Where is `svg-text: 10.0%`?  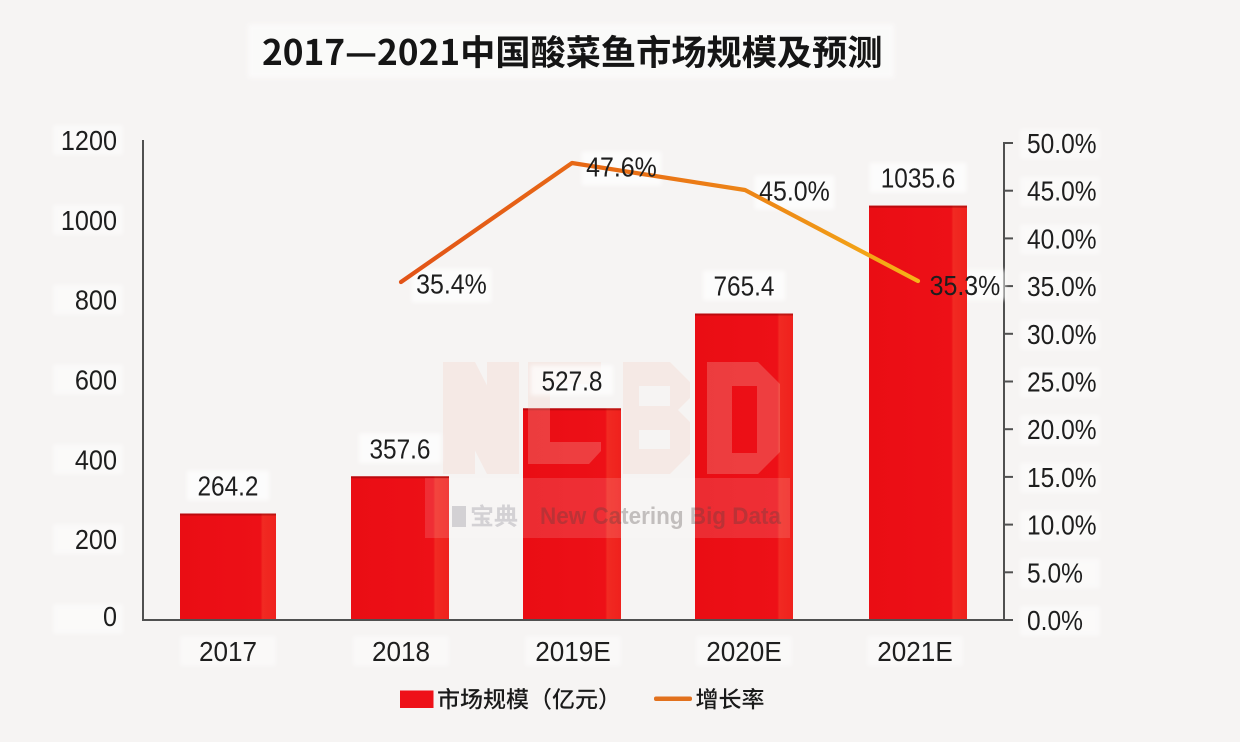
svg-text: 10.0% is located at coordinates (1062, 525).